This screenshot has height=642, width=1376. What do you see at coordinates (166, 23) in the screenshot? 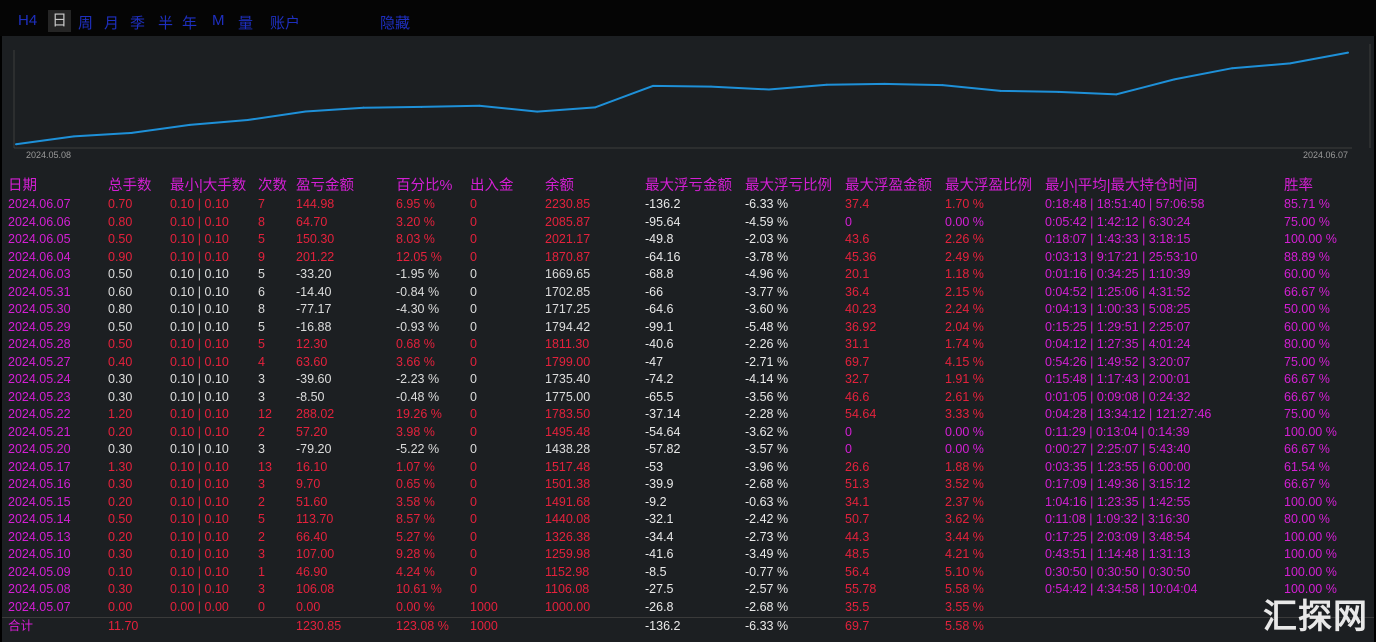
I see `tab-6: 半` at bounding box center [166, 23].